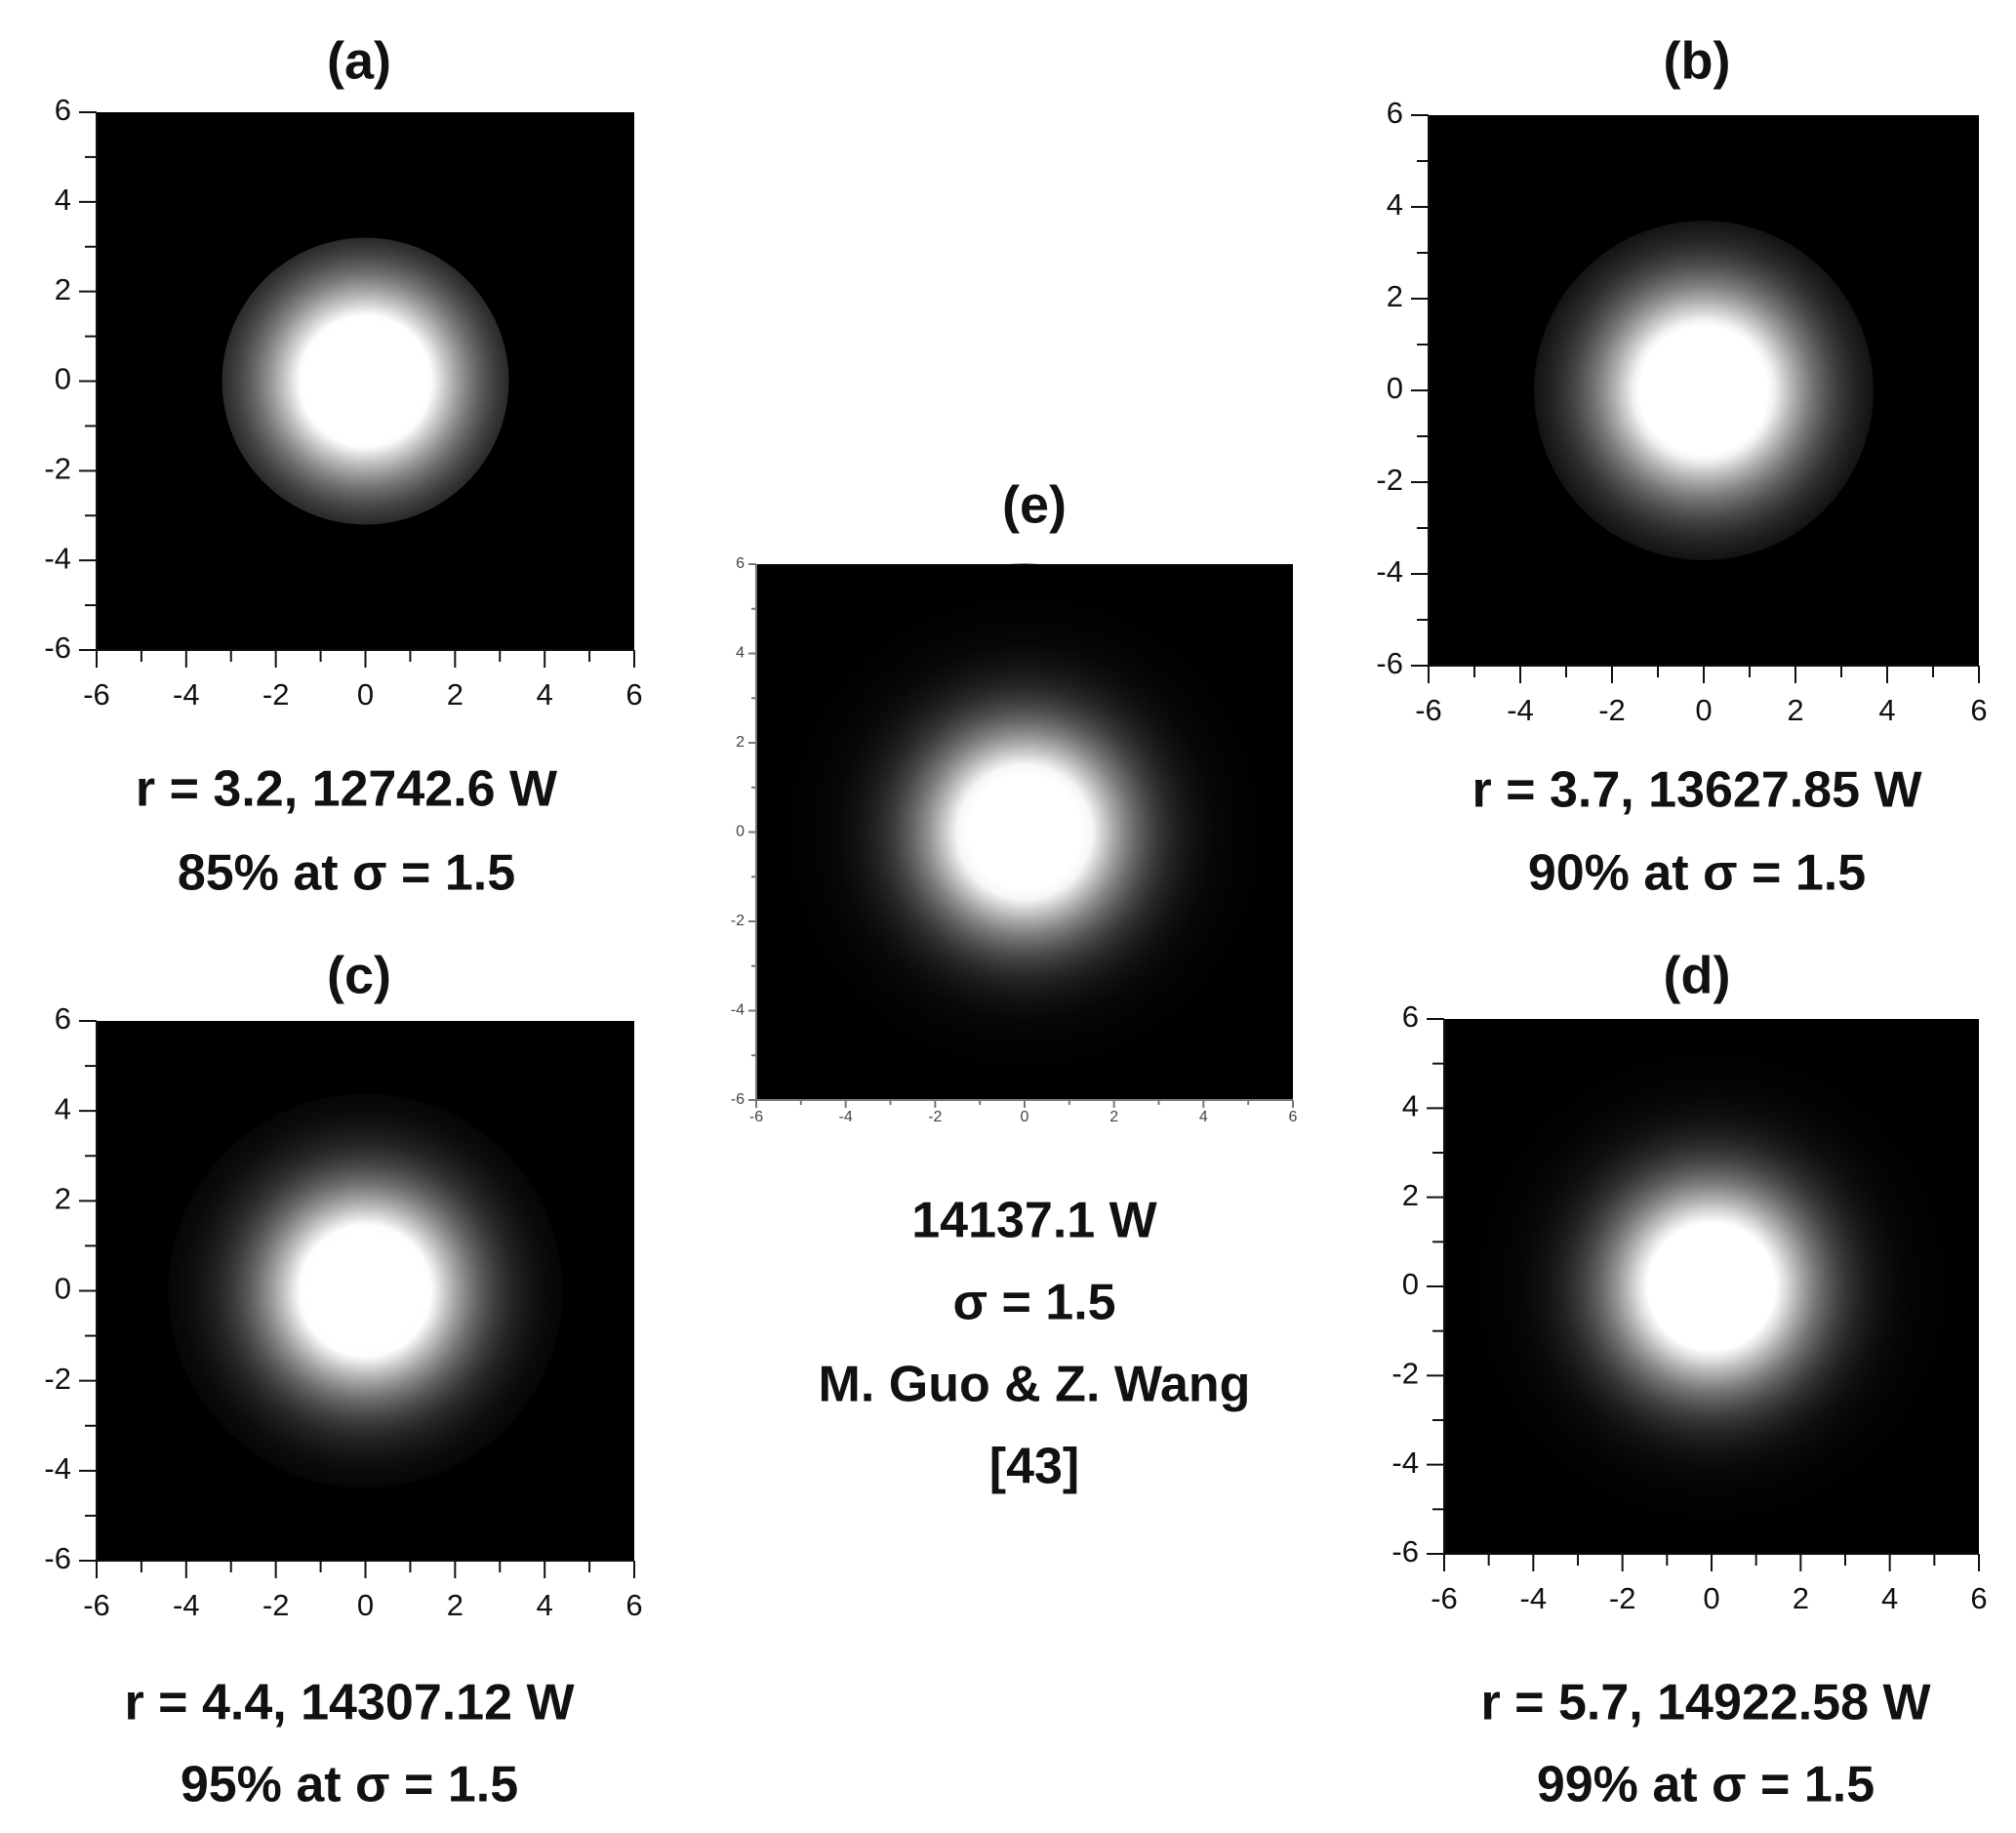 The width and height of the screenshot is (2016, 1833). I want to click on panel-caption: r = 3.7, 13627.85 W, so click(1697, 790).